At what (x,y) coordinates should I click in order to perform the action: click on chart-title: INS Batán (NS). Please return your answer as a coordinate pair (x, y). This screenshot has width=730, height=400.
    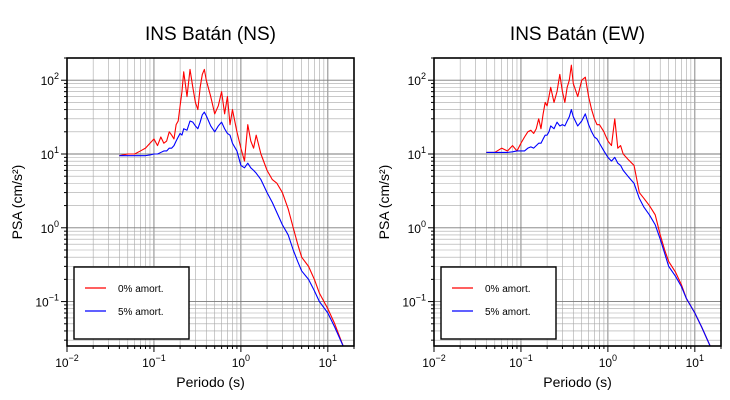
    Looking at the image, I should click on (210, 34).